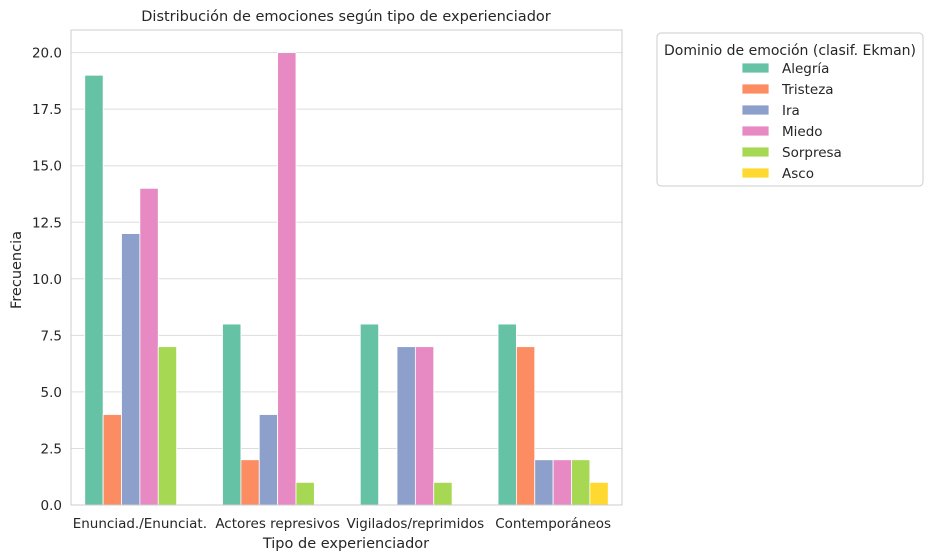  Describe the element at coordinates (802, 132) in the screenshot. I see `legend-label: Miedo` at that location.